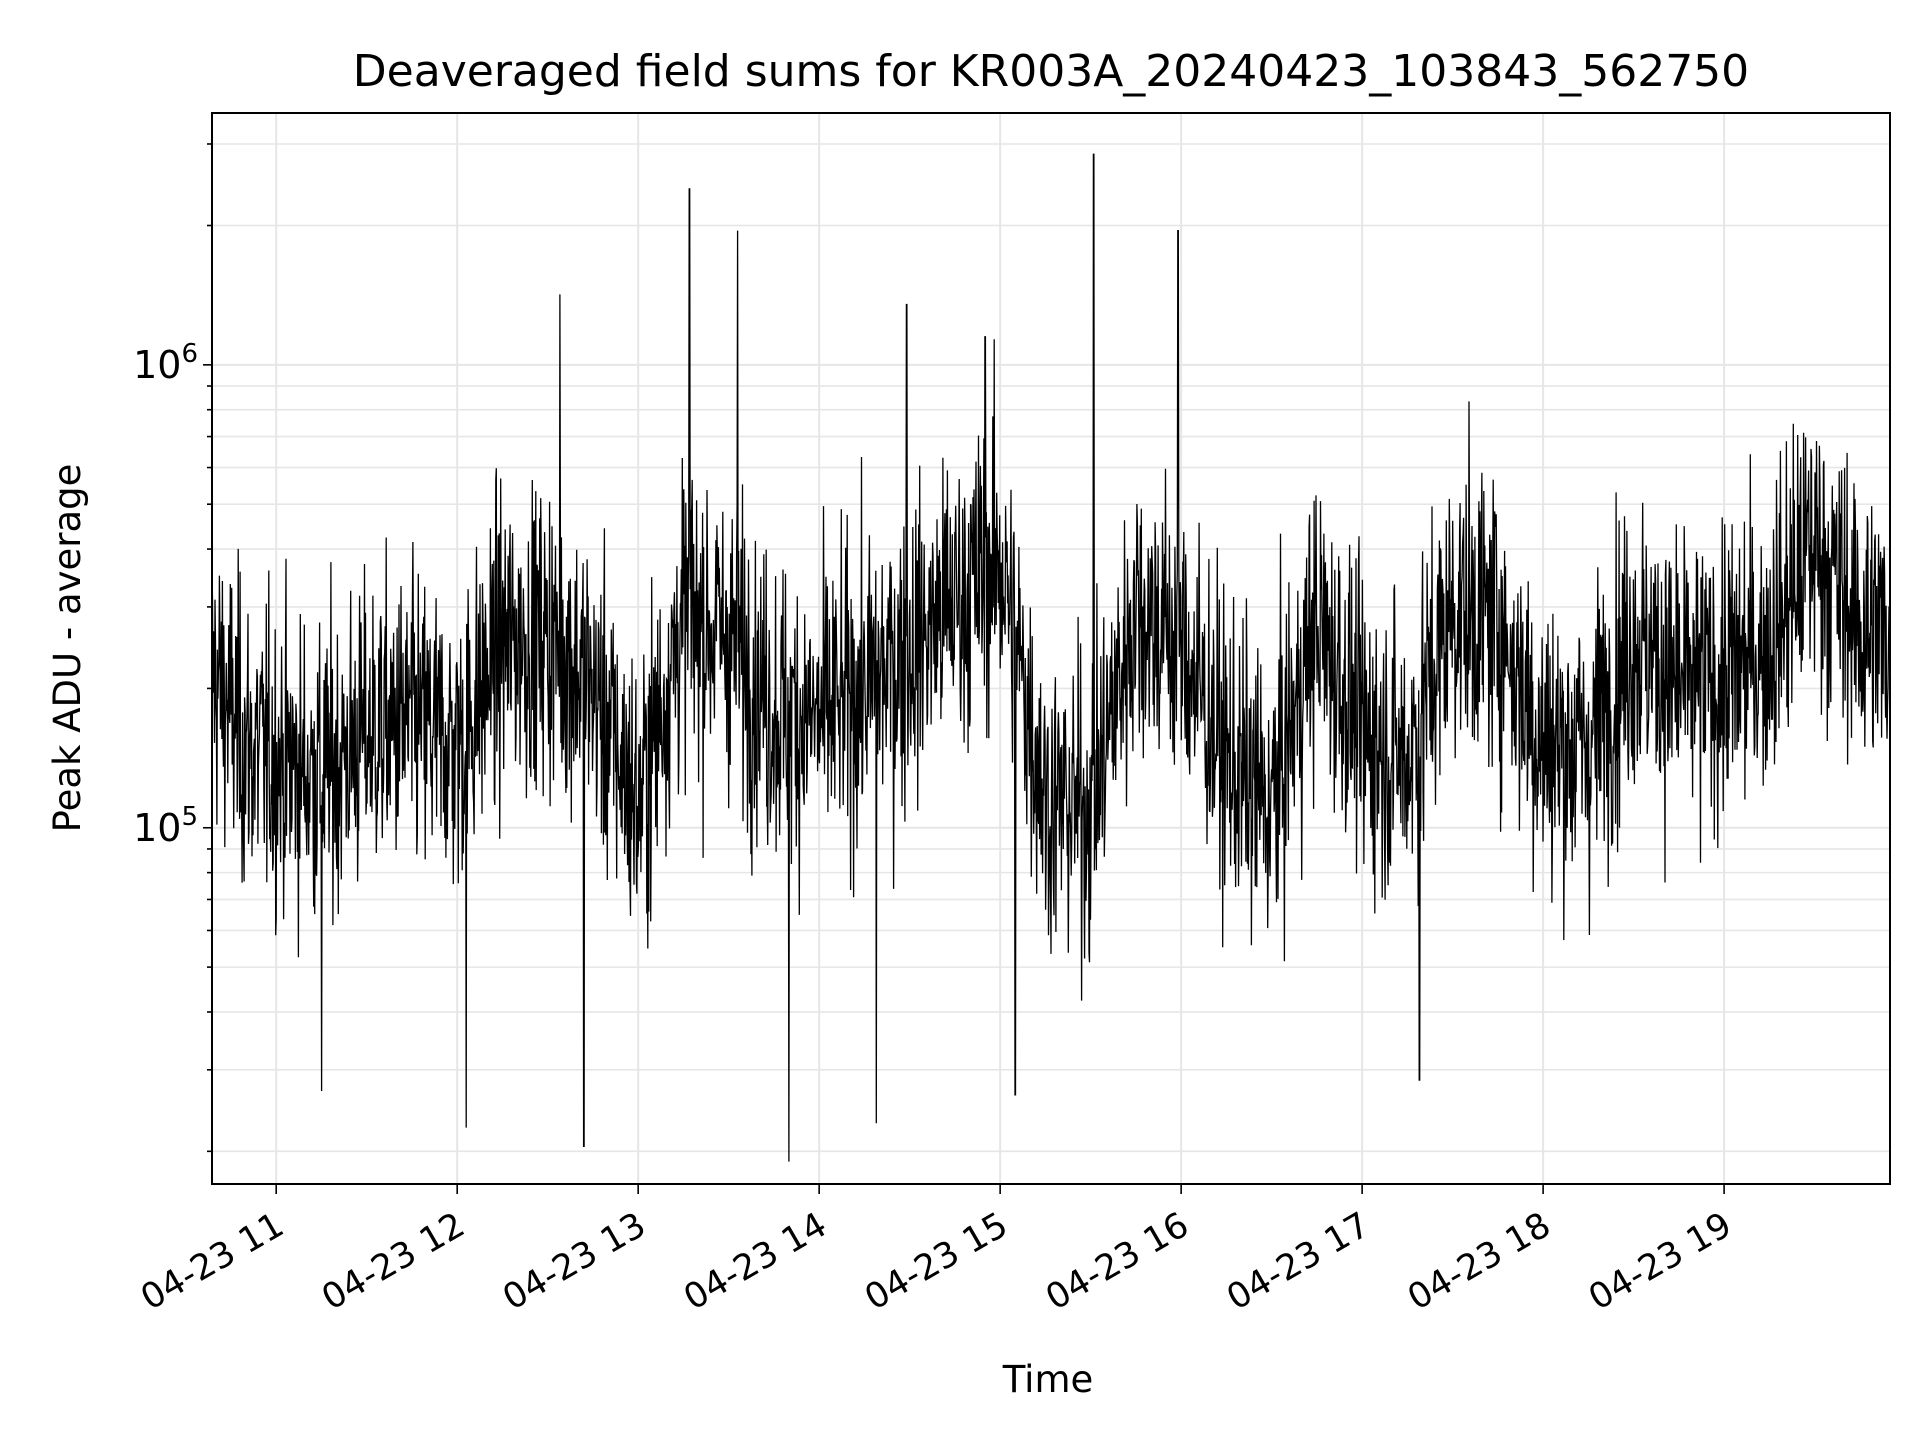 The width and height of the screenshot is (1920, 1440). I want to click on y-axis-label: Peak ADU - average, so click(67, 648).